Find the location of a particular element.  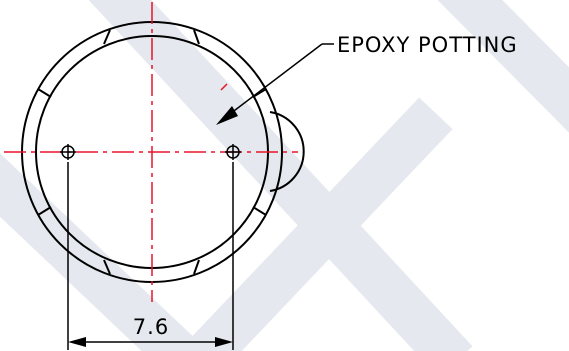

callout-leader is located at coordinates (277, 82).